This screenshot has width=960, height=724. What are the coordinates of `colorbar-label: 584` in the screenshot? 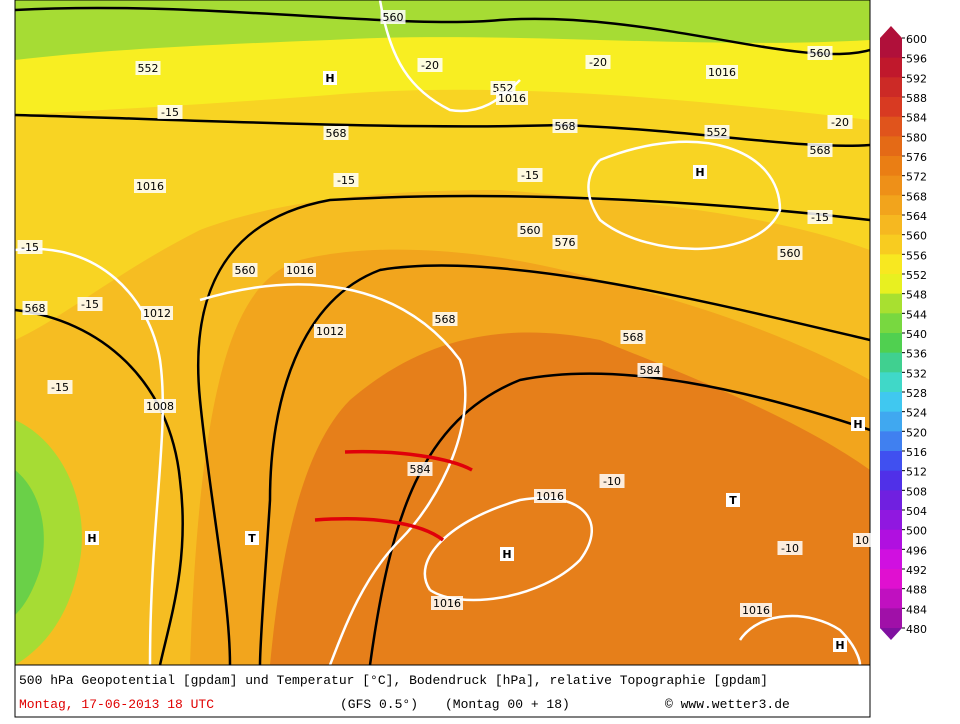 It's located at (916, 118).